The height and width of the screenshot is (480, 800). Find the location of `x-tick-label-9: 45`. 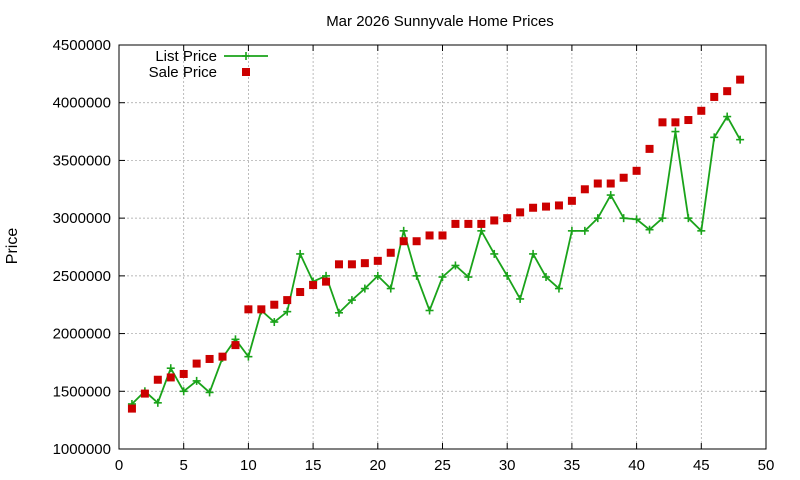

x-tick-label-9: 45 is located at coordinates (701, 465).